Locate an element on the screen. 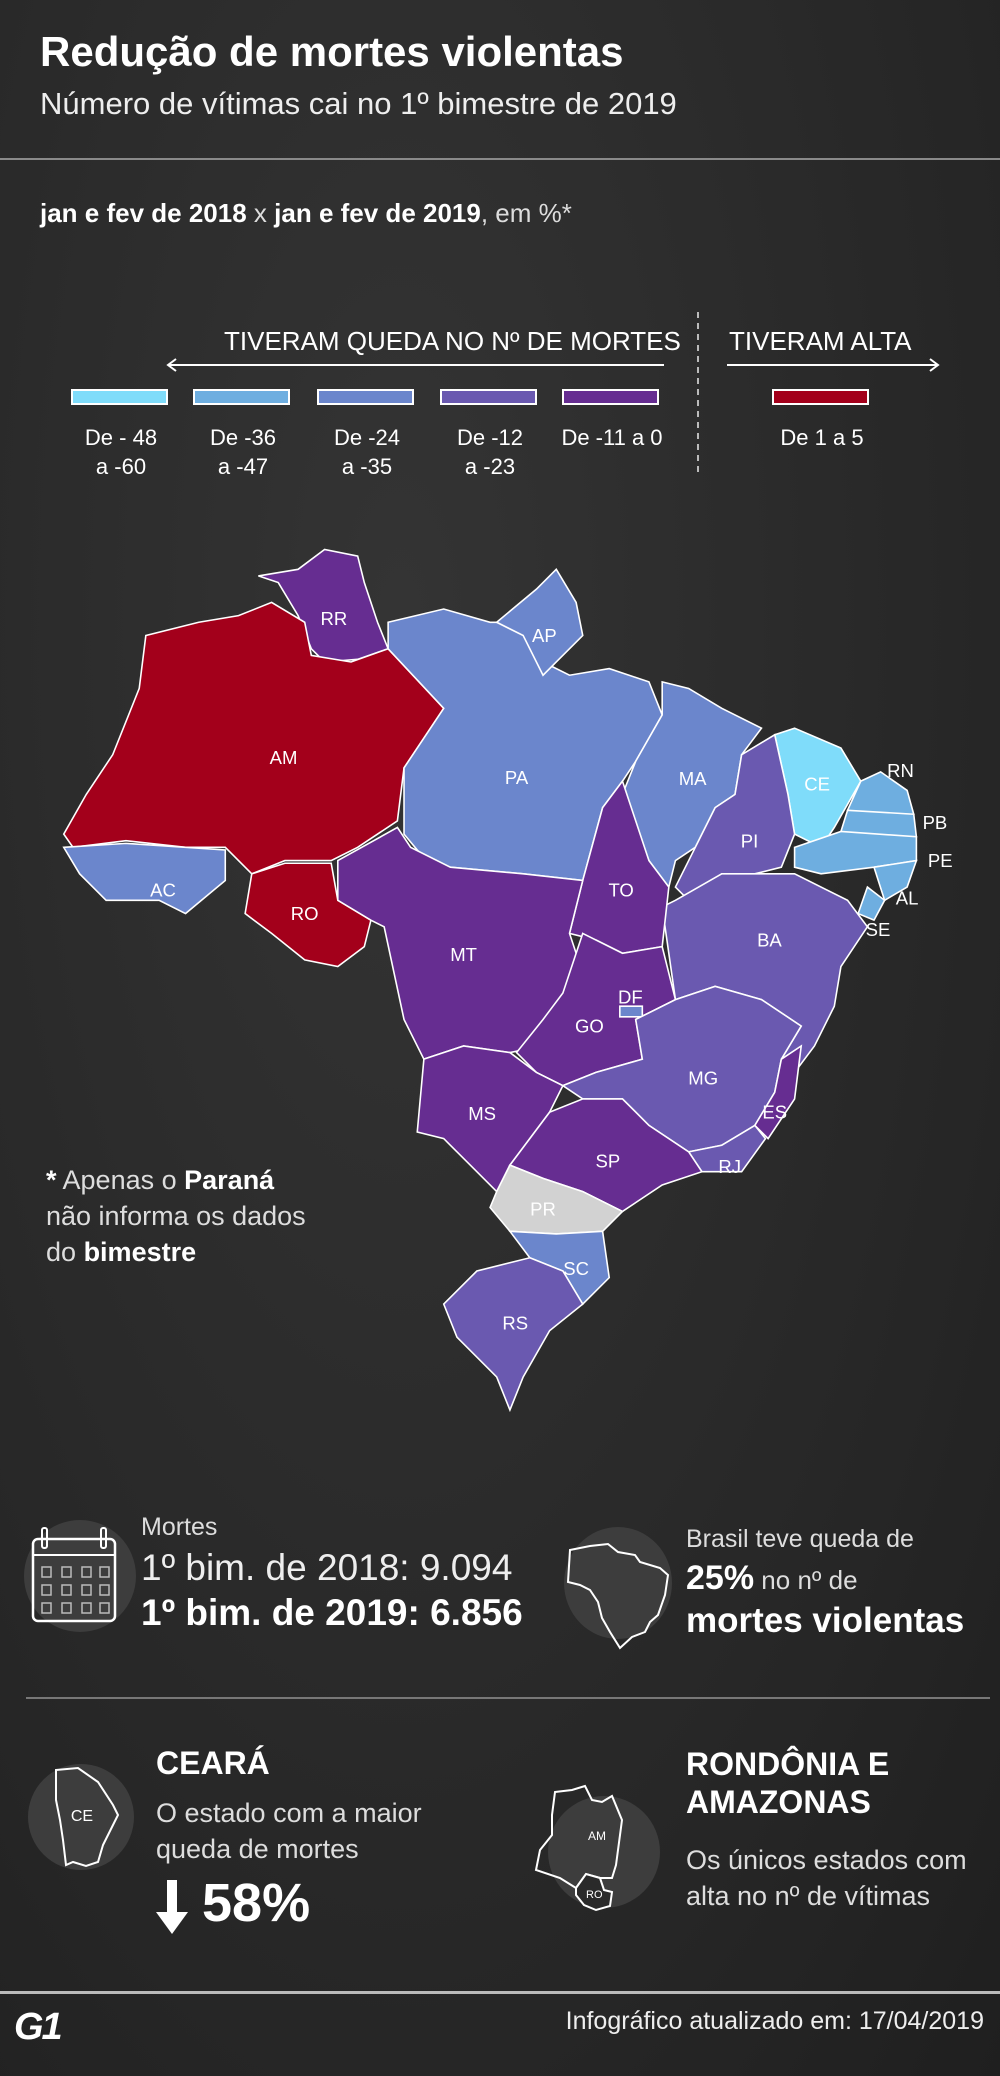  state-df is located at coordinates (631, 1011).